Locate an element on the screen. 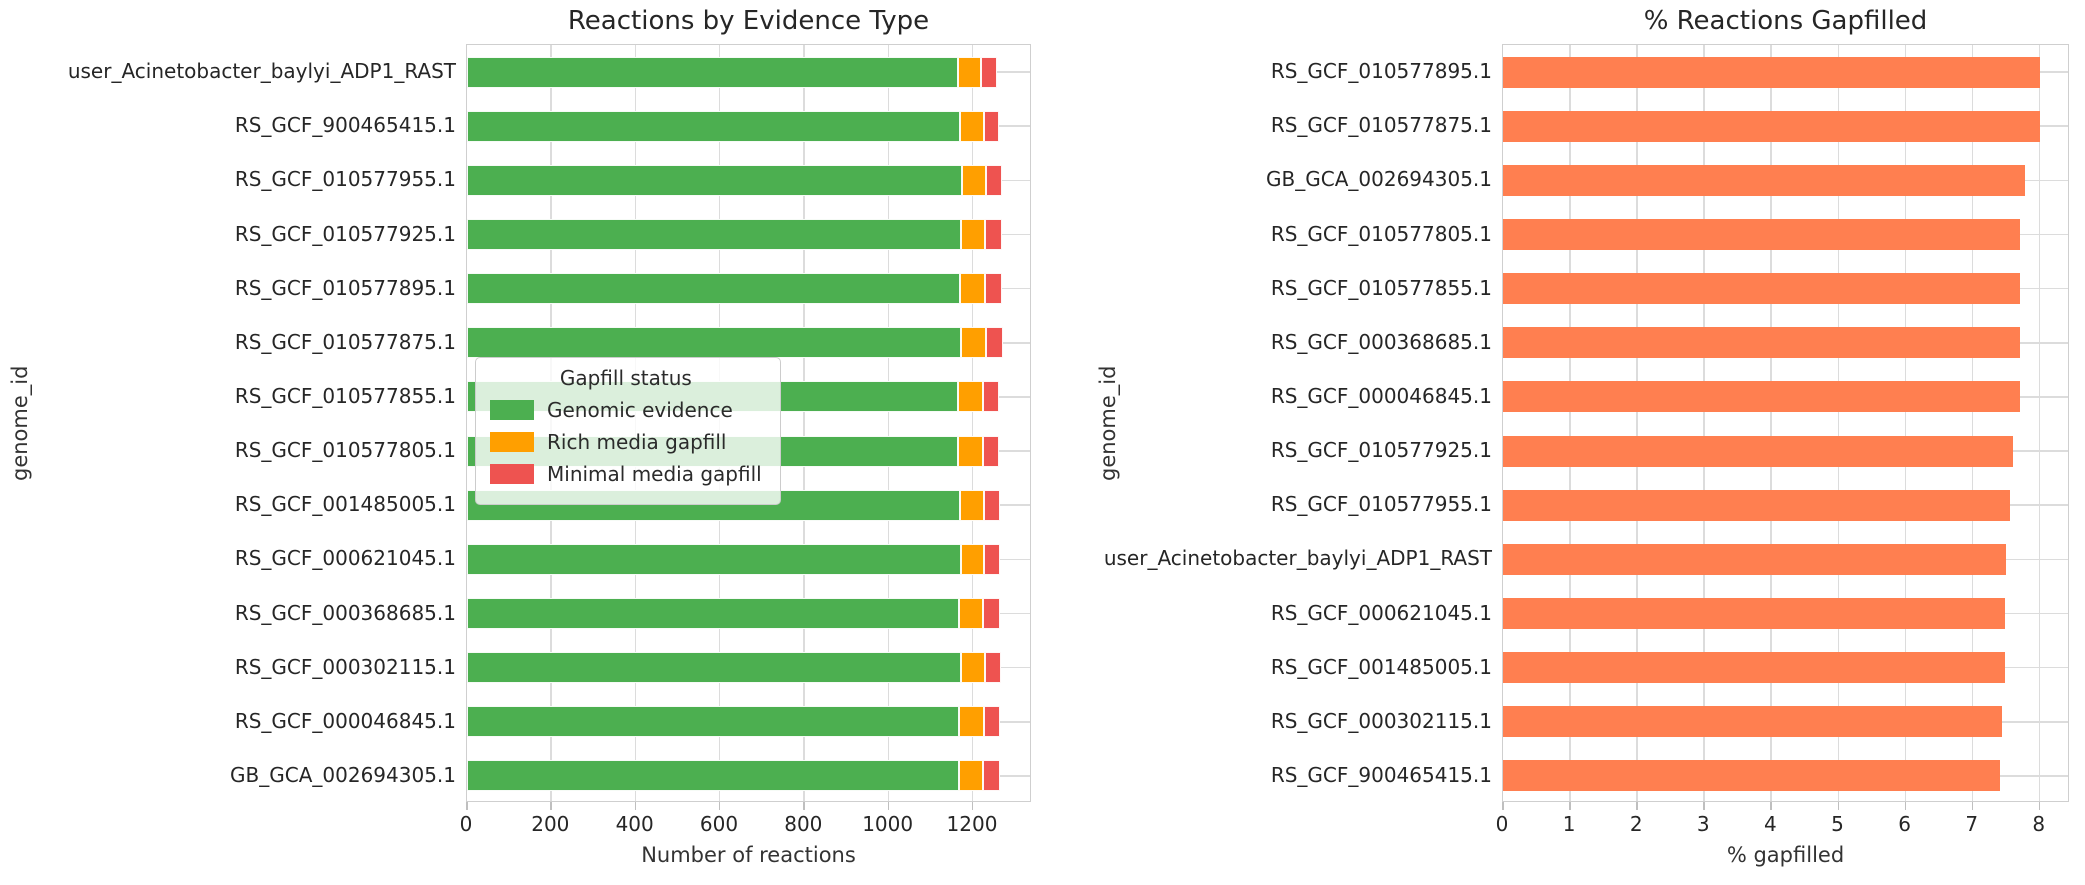 The height and width of the screenshot is (885, 2085). y-tick-label: RS_GCF_001485005.1 is located at coordinates (1381, 666).